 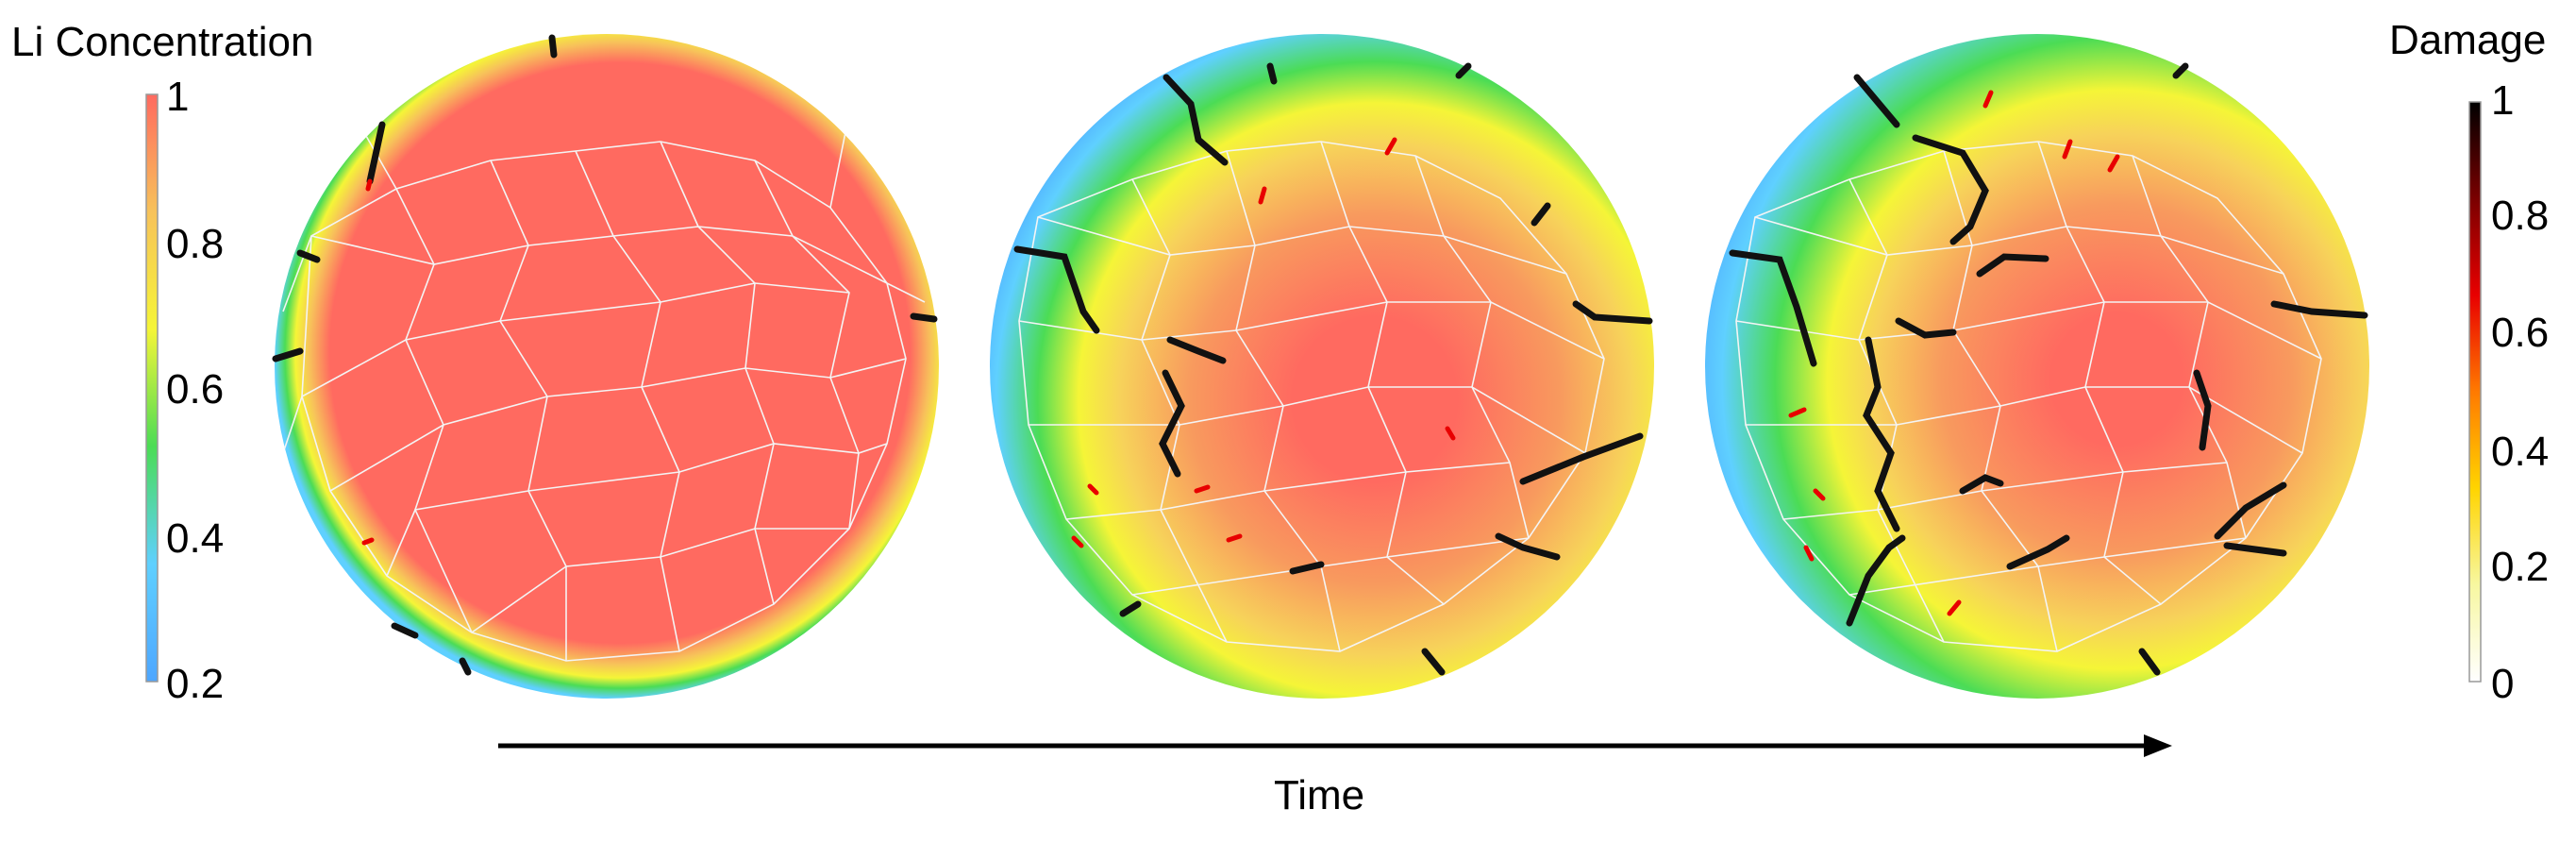 I want to click on grain-boundaries-late, so click(x=2028, y=396).